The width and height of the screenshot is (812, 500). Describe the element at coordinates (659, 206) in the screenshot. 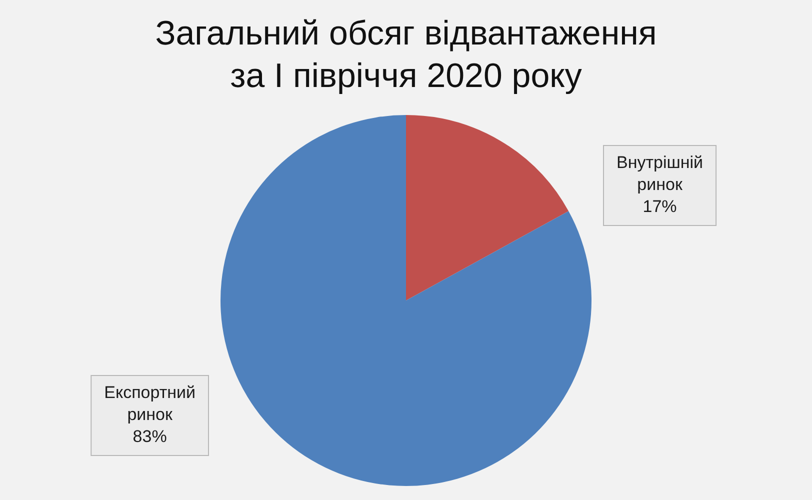

I see `data-label: 17%` at that location.